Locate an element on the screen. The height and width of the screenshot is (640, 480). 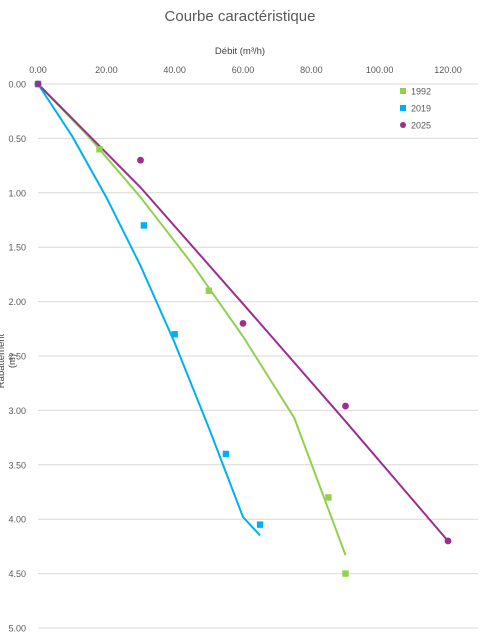
legend-marker-2019 is located at coordinates (403, 108).